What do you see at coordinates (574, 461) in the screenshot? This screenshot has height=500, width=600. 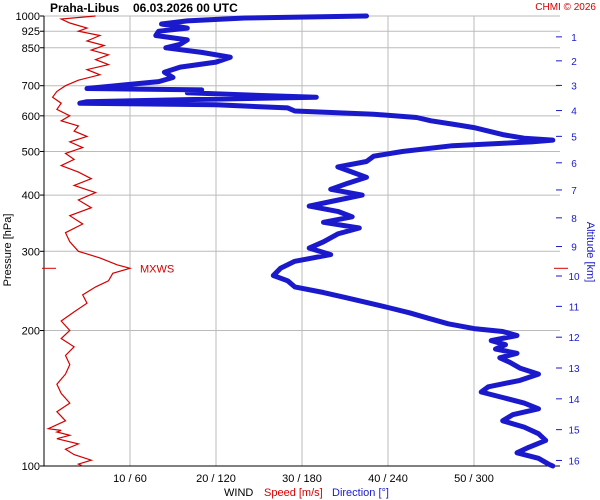 I see `altitude-tick-label: 16` at bounding box center [574, 461].